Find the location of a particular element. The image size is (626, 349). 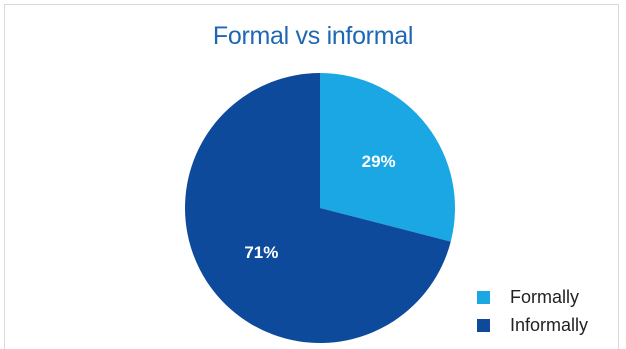

legend: Formally Informally is located at coordinates (532, 311).